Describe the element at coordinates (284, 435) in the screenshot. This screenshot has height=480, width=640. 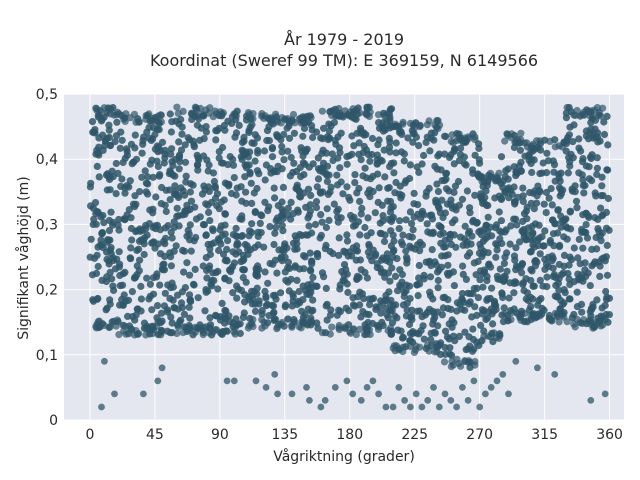
I see `x-tick-label: 135` at that location.